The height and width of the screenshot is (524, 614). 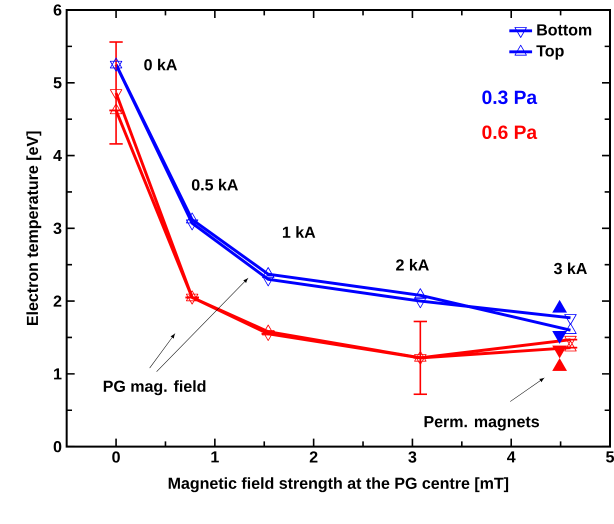 I want to click on y-tick-label: 1, so click(x=58, y=374).